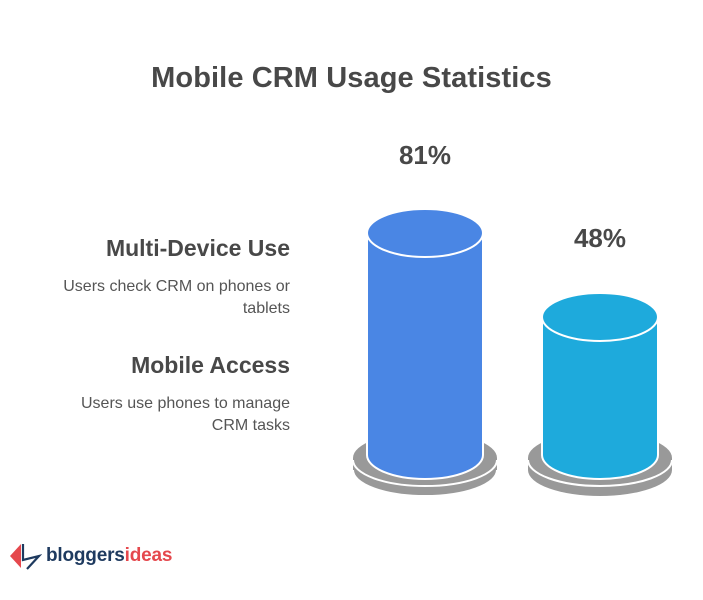  Describe the element at coordinates (210, 365) in the screenshot. I see `legend-title: Mobile Access` at that location.